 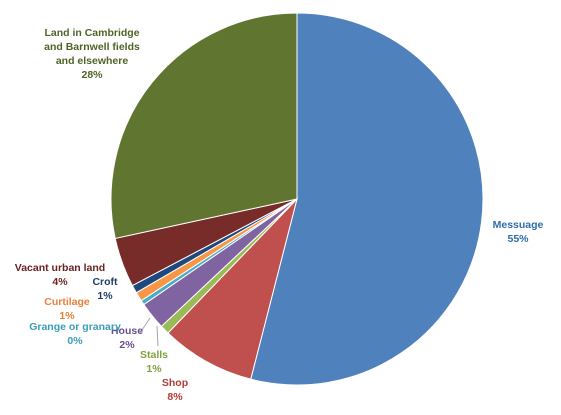 I want to click on slice-label-stalls: Stalls 1%, so click(x=154, y=362).